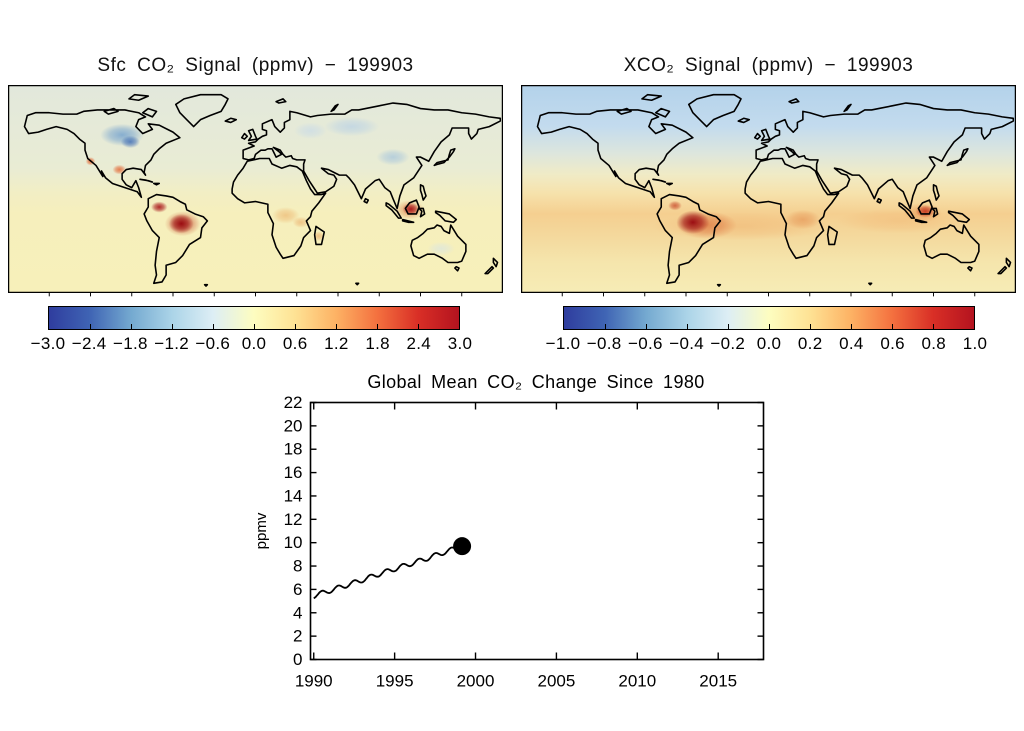 The width and height of the screenshot is (1024, 731). I want to click on sfc-co2-world-map, so click(255, 190).